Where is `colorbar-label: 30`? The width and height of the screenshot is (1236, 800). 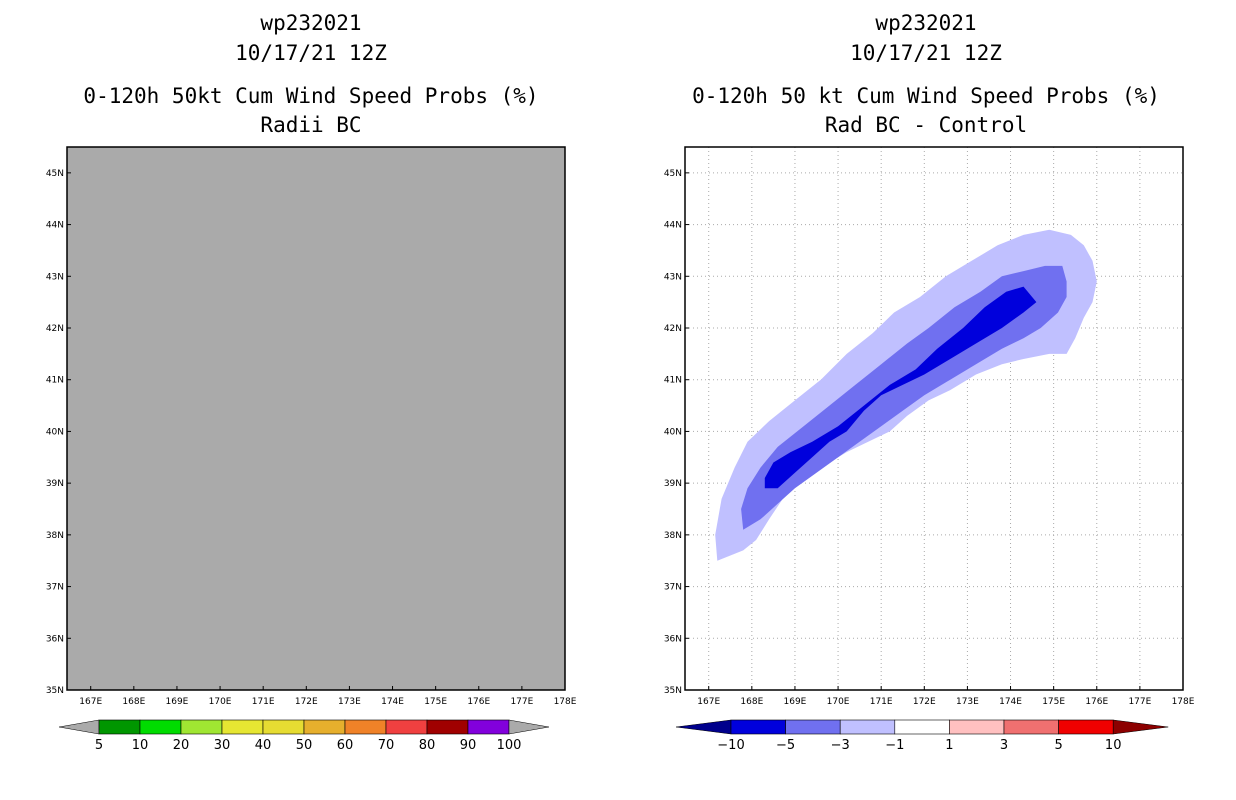 colorbar-label: 30 is located at coordinates (222, 745).